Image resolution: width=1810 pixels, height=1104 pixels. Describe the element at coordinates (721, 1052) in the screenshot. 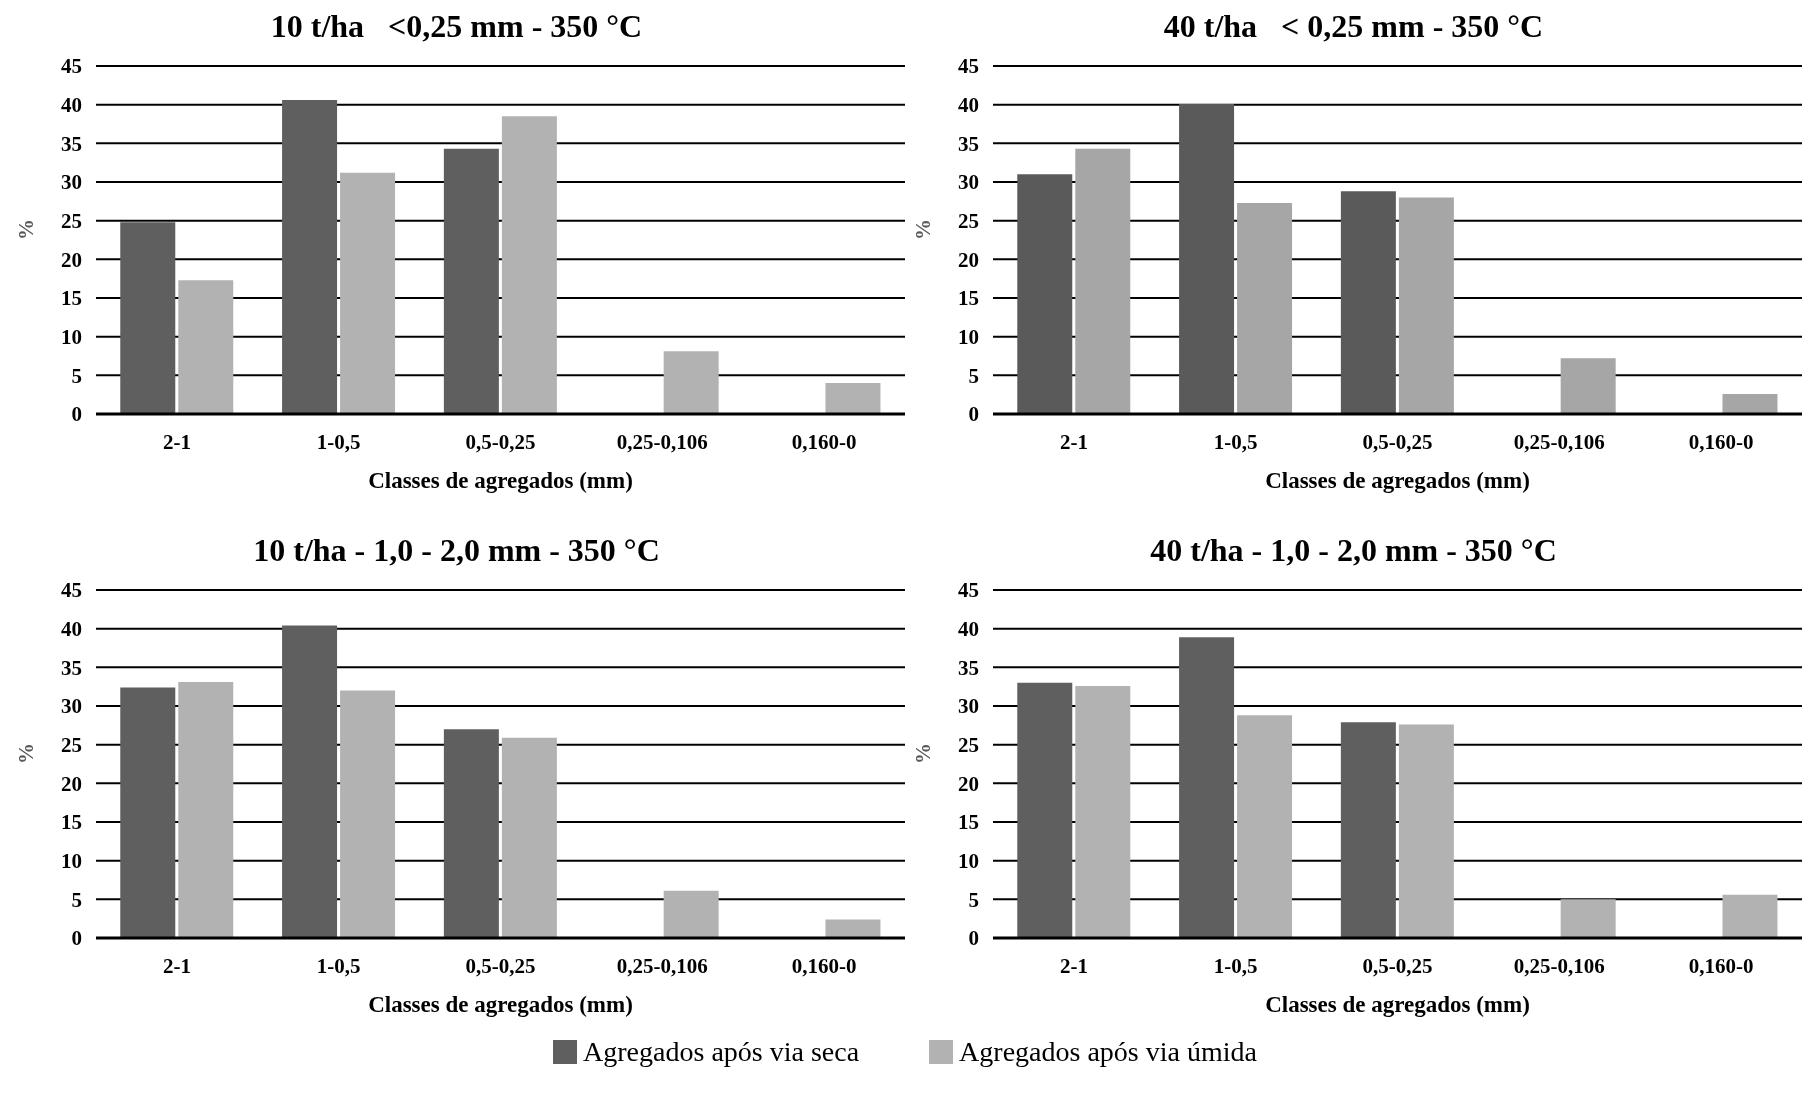

I see `legend-label: Agregados após via seca` at that location.